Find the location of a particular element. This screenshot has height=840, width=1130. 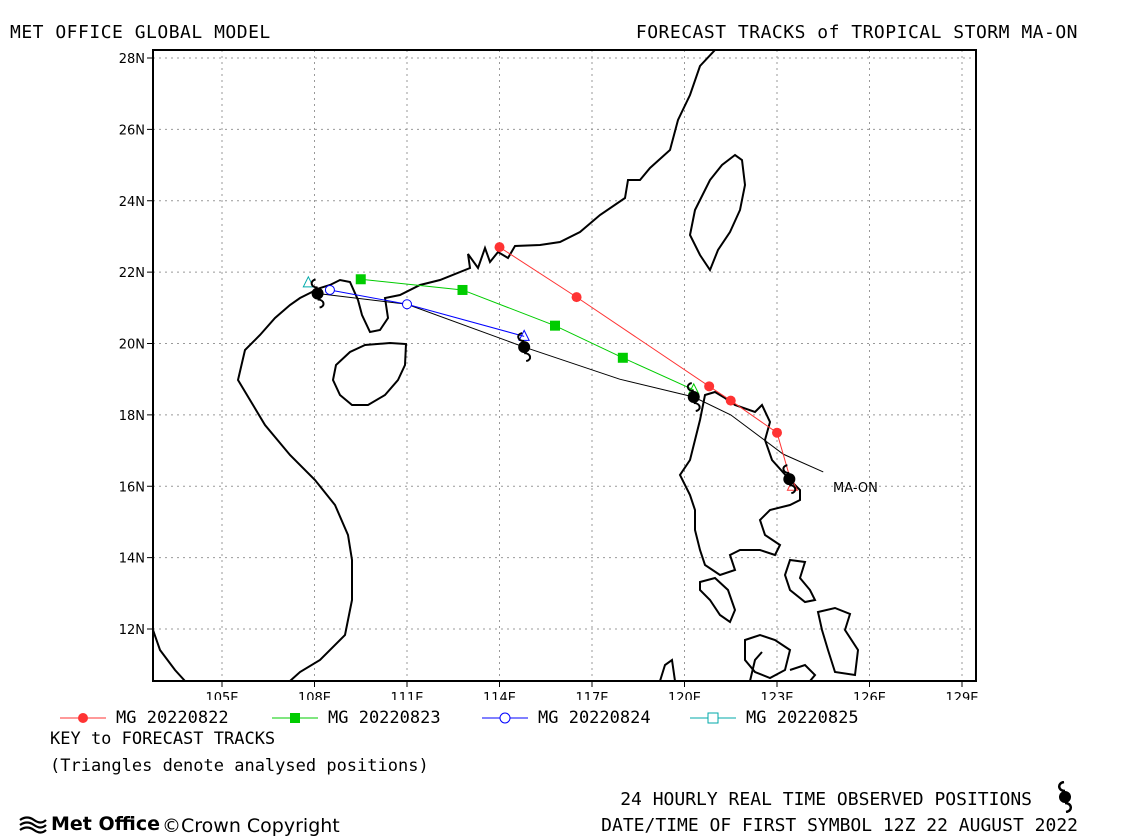

legend-item-20220823: MG 20220823 is located at coordinates (355, 718).